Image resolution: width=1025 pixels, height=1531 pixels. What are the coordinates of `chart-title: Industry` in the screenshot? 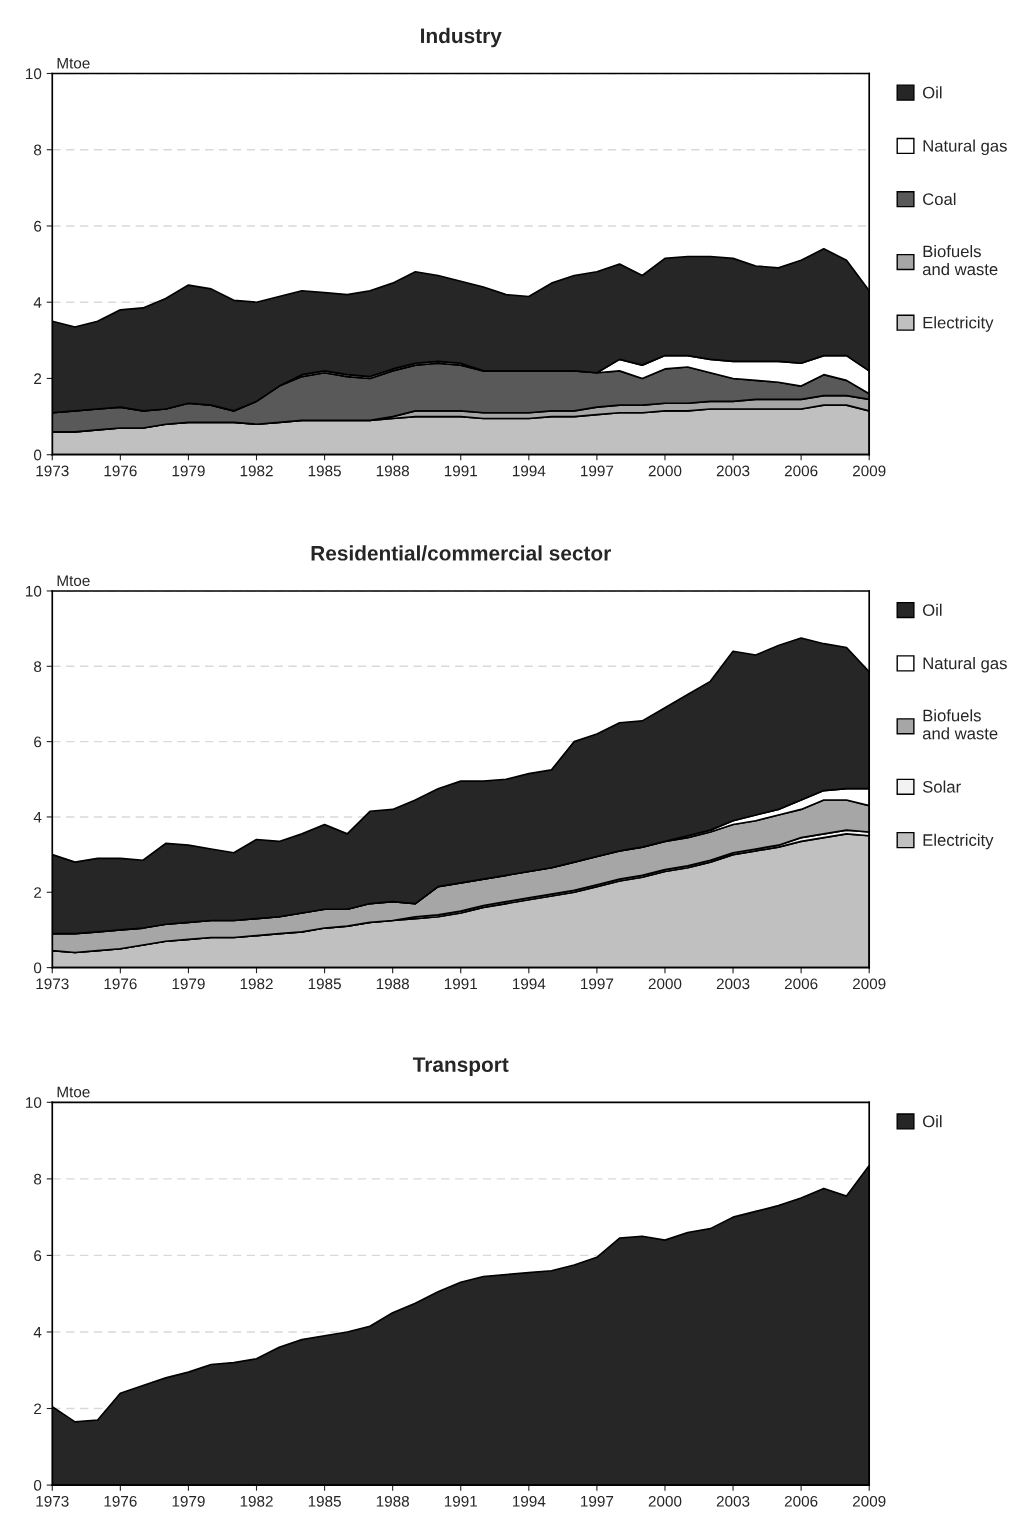 It's located at (461, 37).